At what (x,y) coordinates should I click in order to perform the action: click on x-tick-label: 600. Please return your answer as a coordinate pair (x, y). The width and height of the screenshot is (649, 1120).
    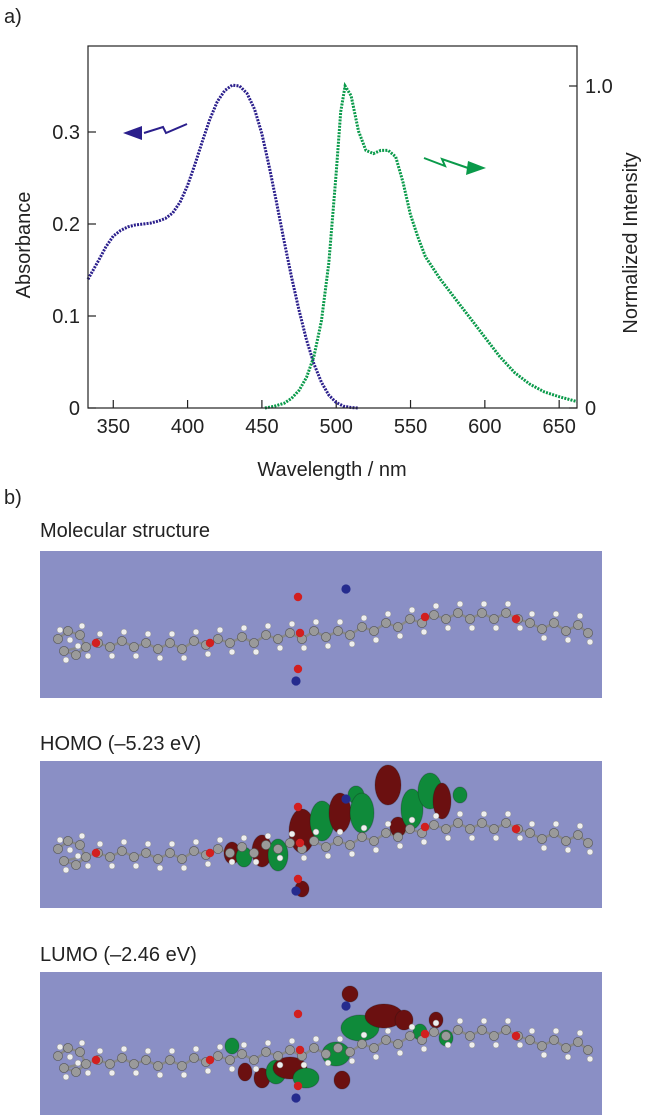
    Looking at the image, I should click on (484, 427).